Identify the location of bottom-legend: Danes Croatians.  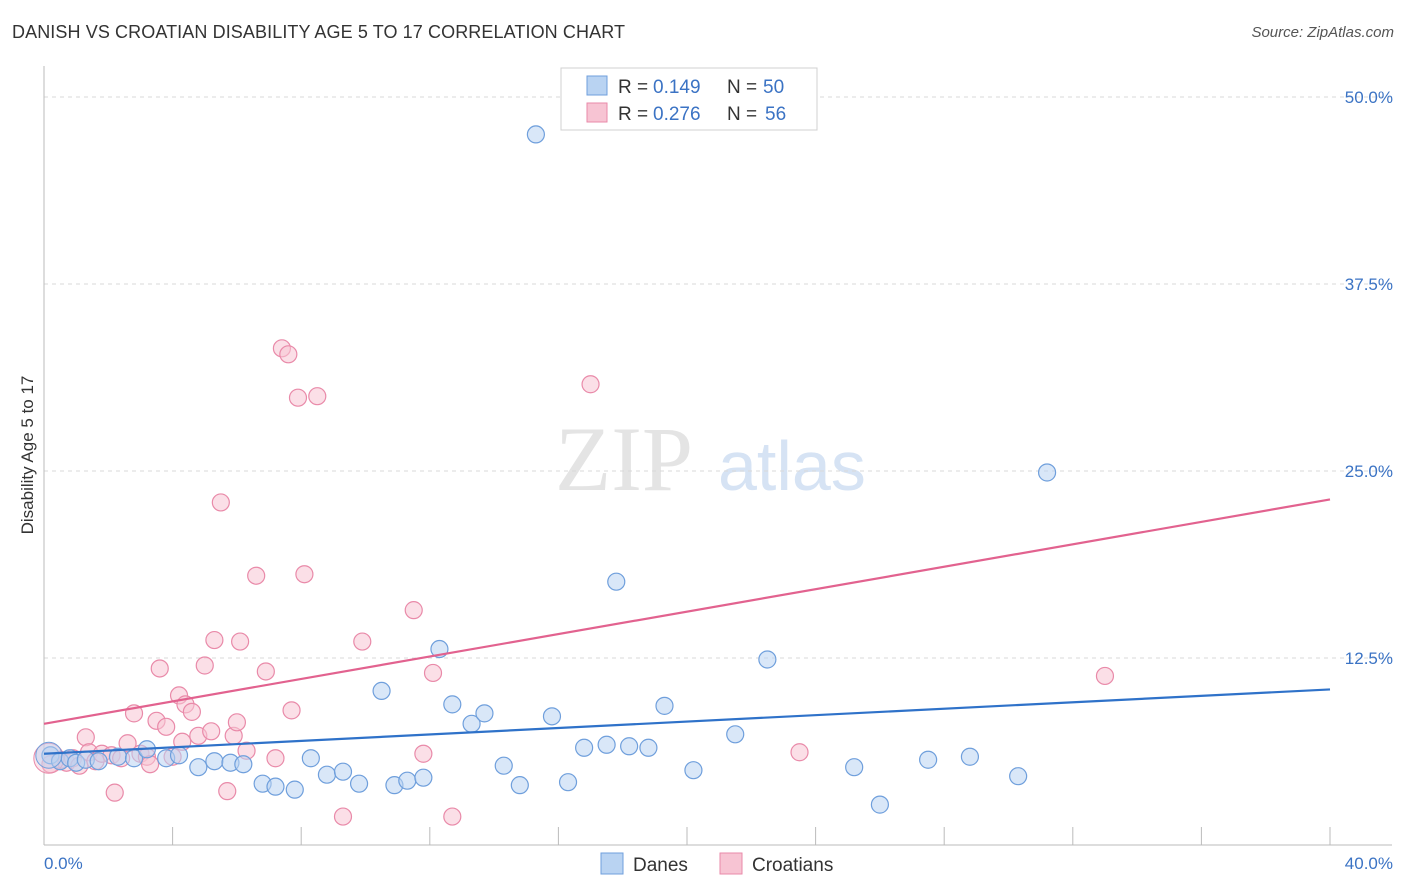
(716, 864).